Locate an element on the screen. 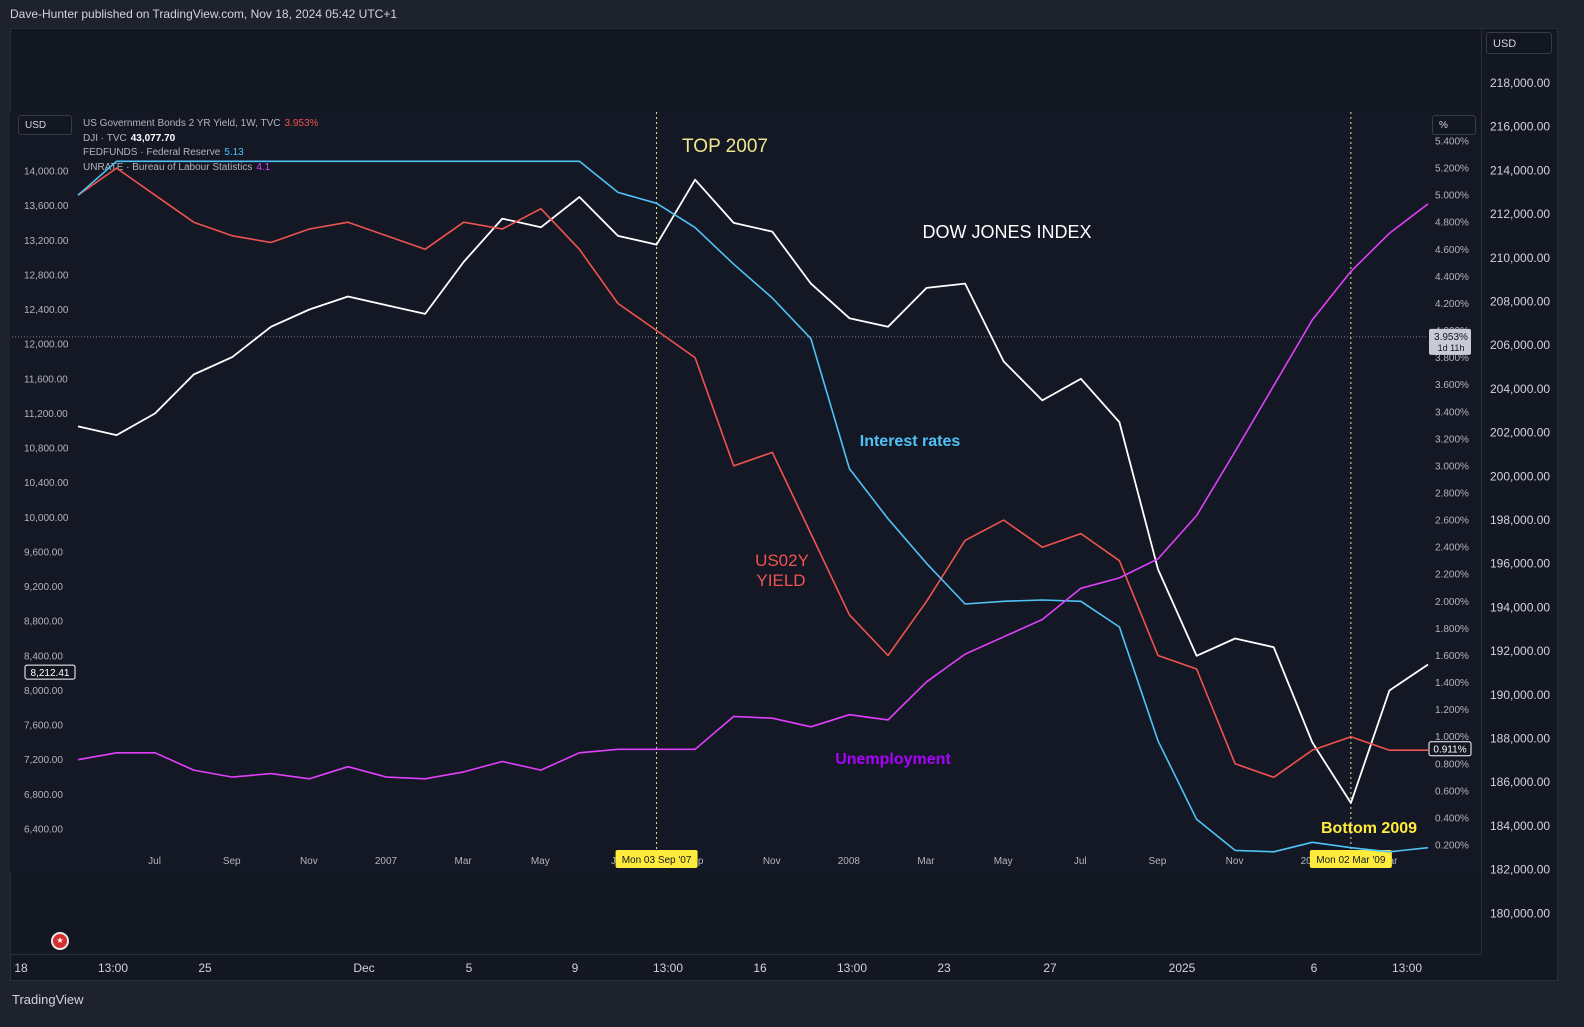 This screenshot has height=1027, width=1584. inner-currency-selector: USD is located at coordinates (45, 125).